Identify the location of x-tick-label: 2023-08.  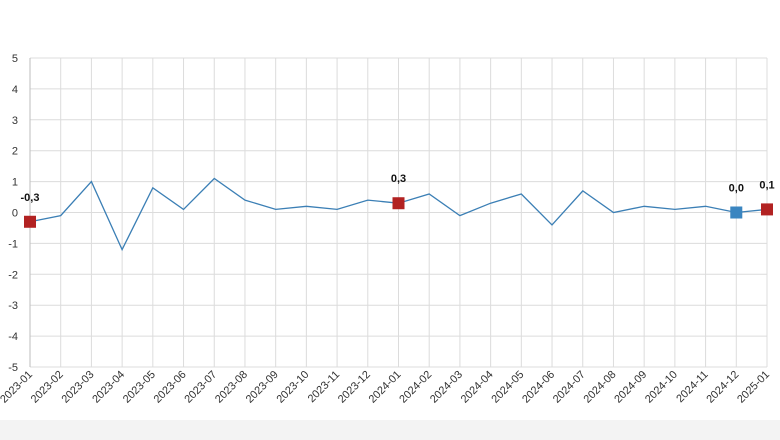
(231, 387).